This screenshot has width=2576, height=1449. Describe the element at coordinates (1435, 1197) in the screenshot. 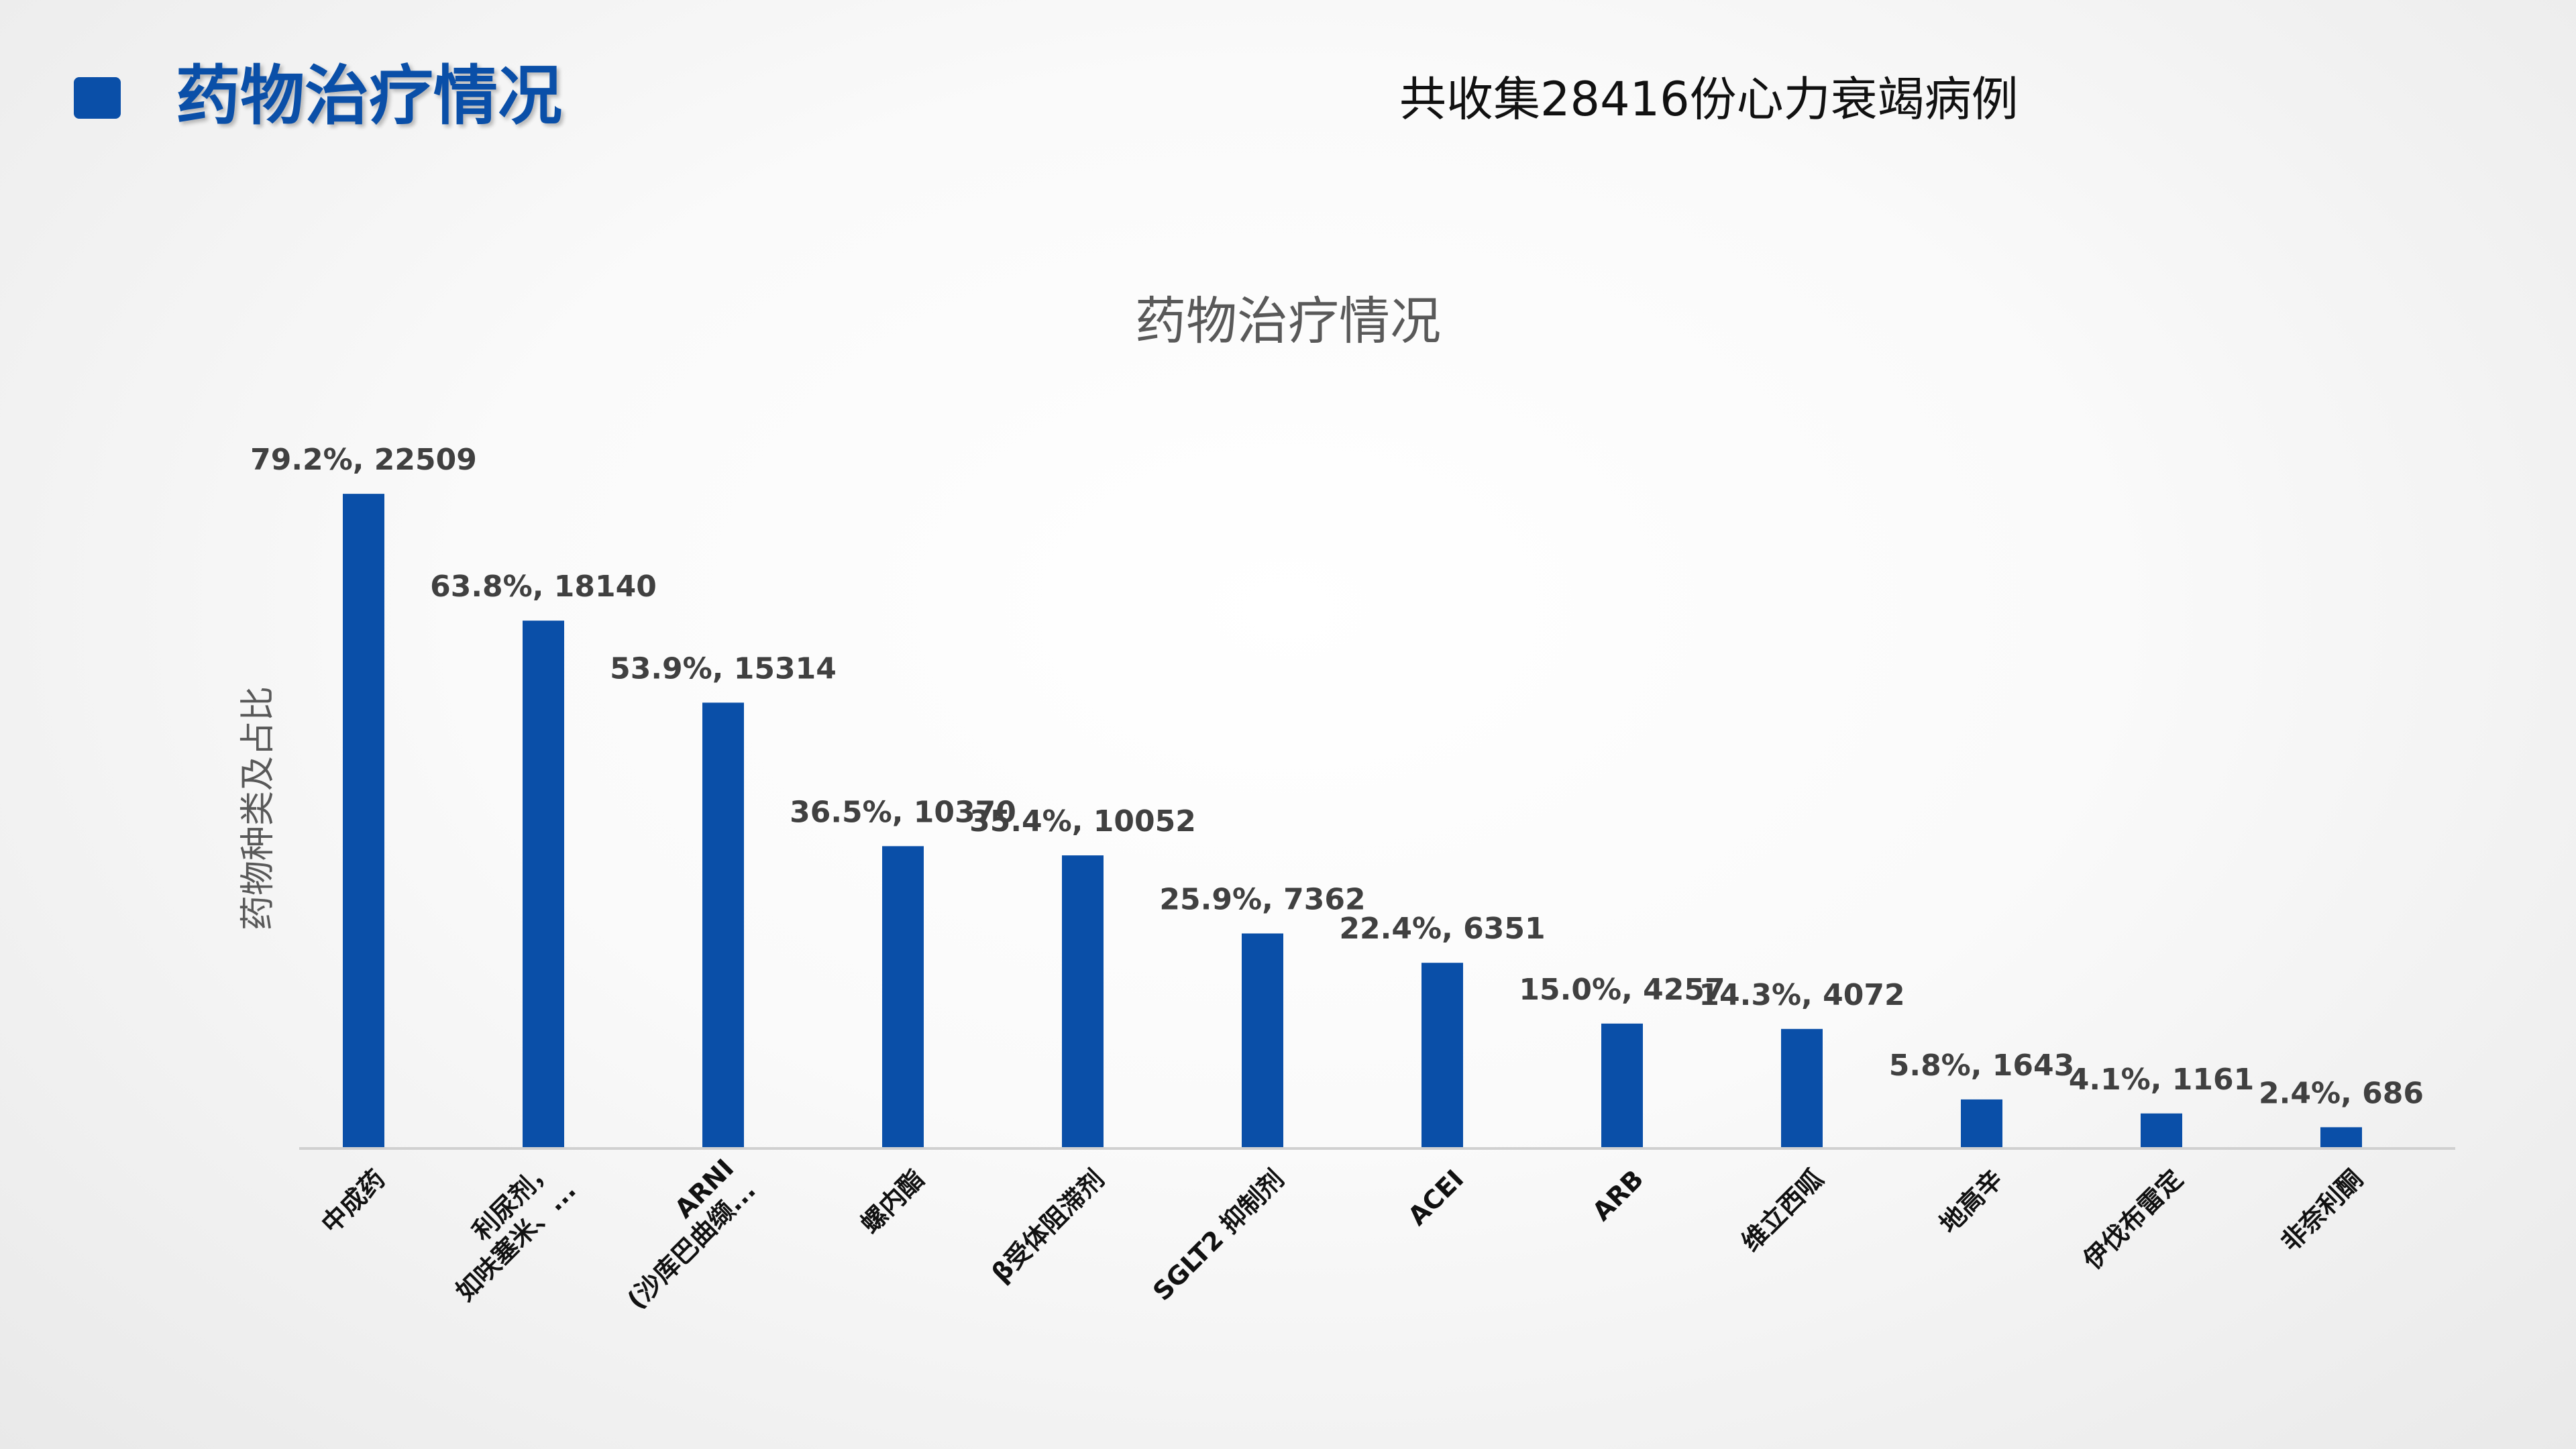

I see `category-label-6: ACEI` at that location.